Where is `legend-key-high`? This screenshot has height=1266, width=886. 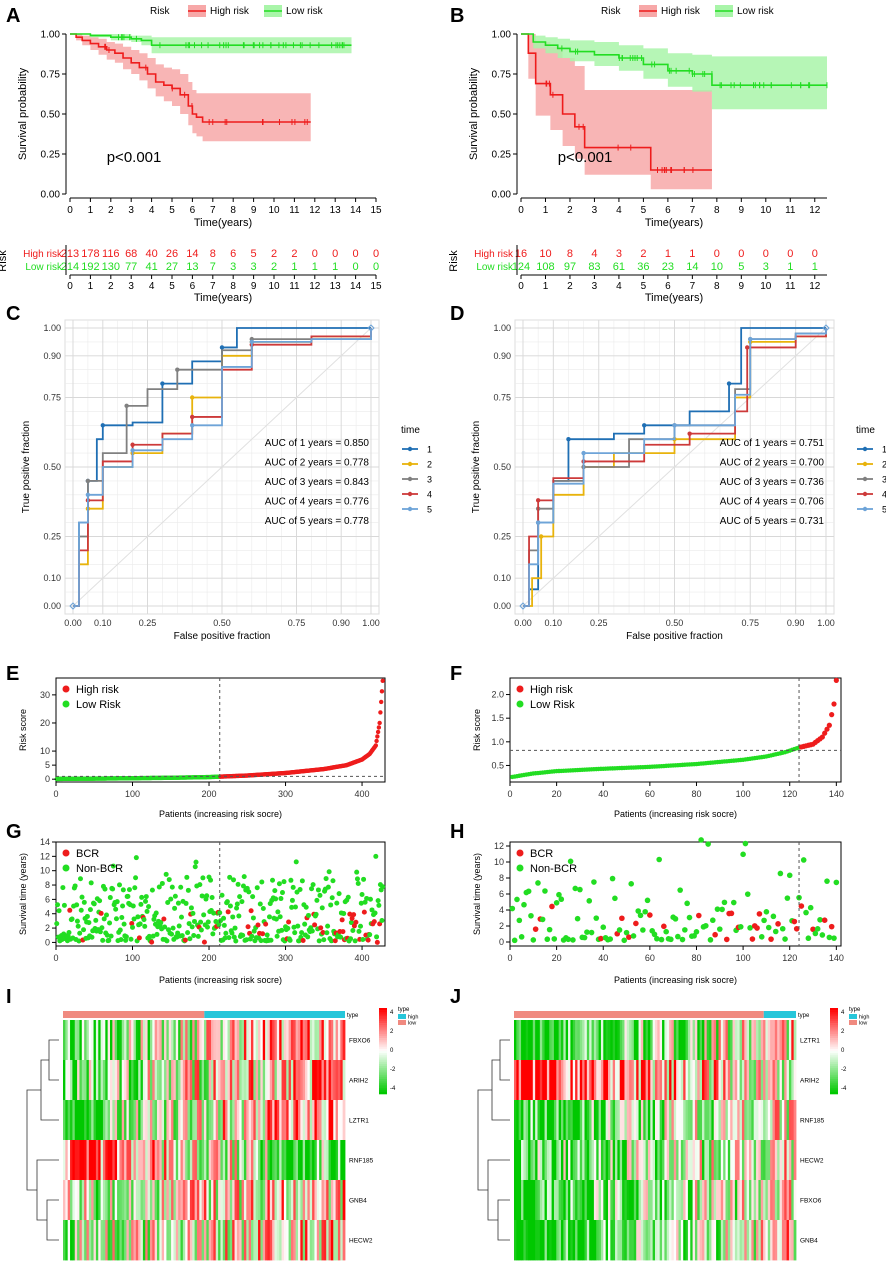
legend-key-high is located at coordinates (853, 1016).